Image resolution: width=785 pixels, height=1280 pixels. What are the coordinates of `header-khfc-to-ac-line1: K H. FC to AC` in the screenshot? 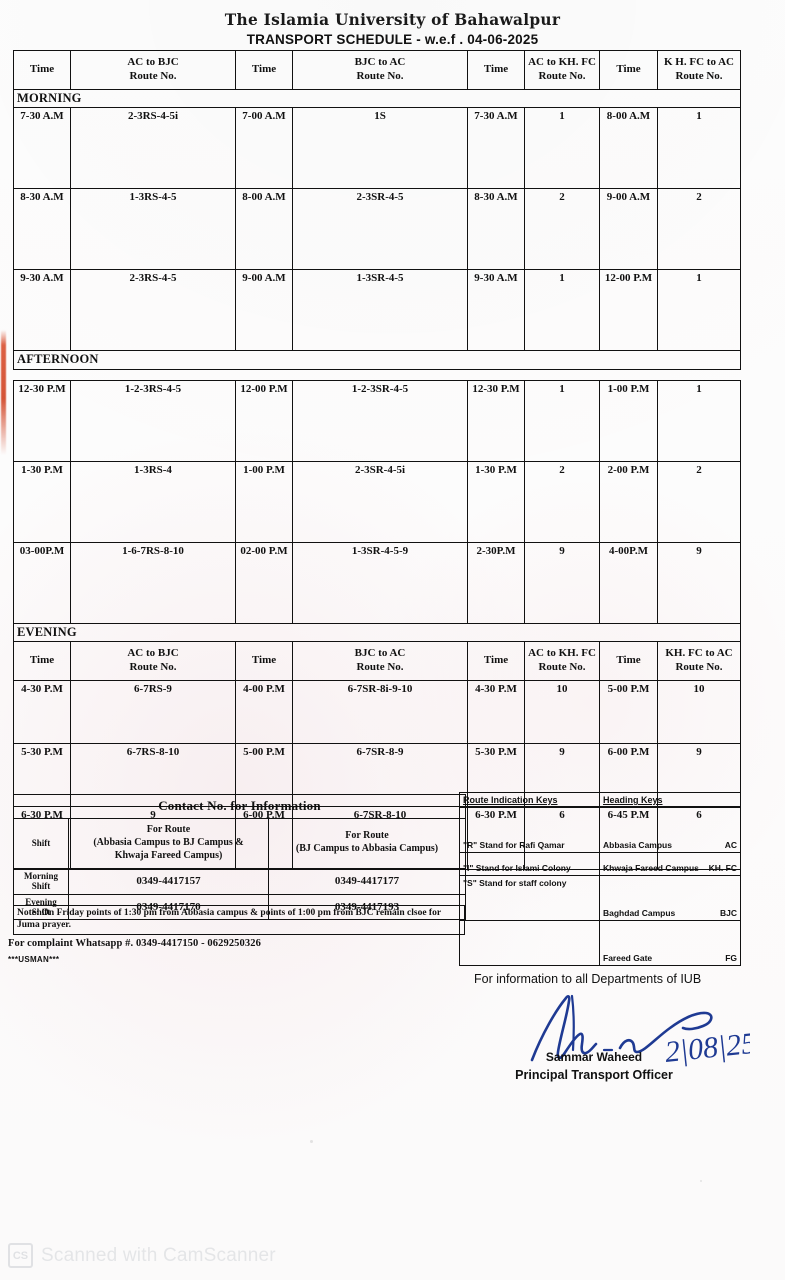 It's located at (699, 62).